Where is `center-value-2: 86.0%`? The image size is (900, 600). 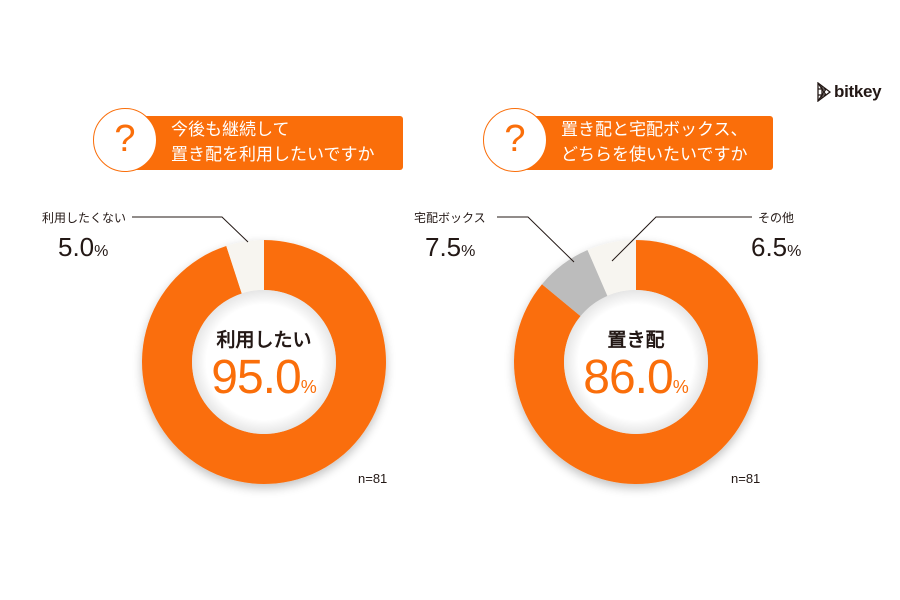 center-value-2: 86.0% is located at coordinates (636, 377).